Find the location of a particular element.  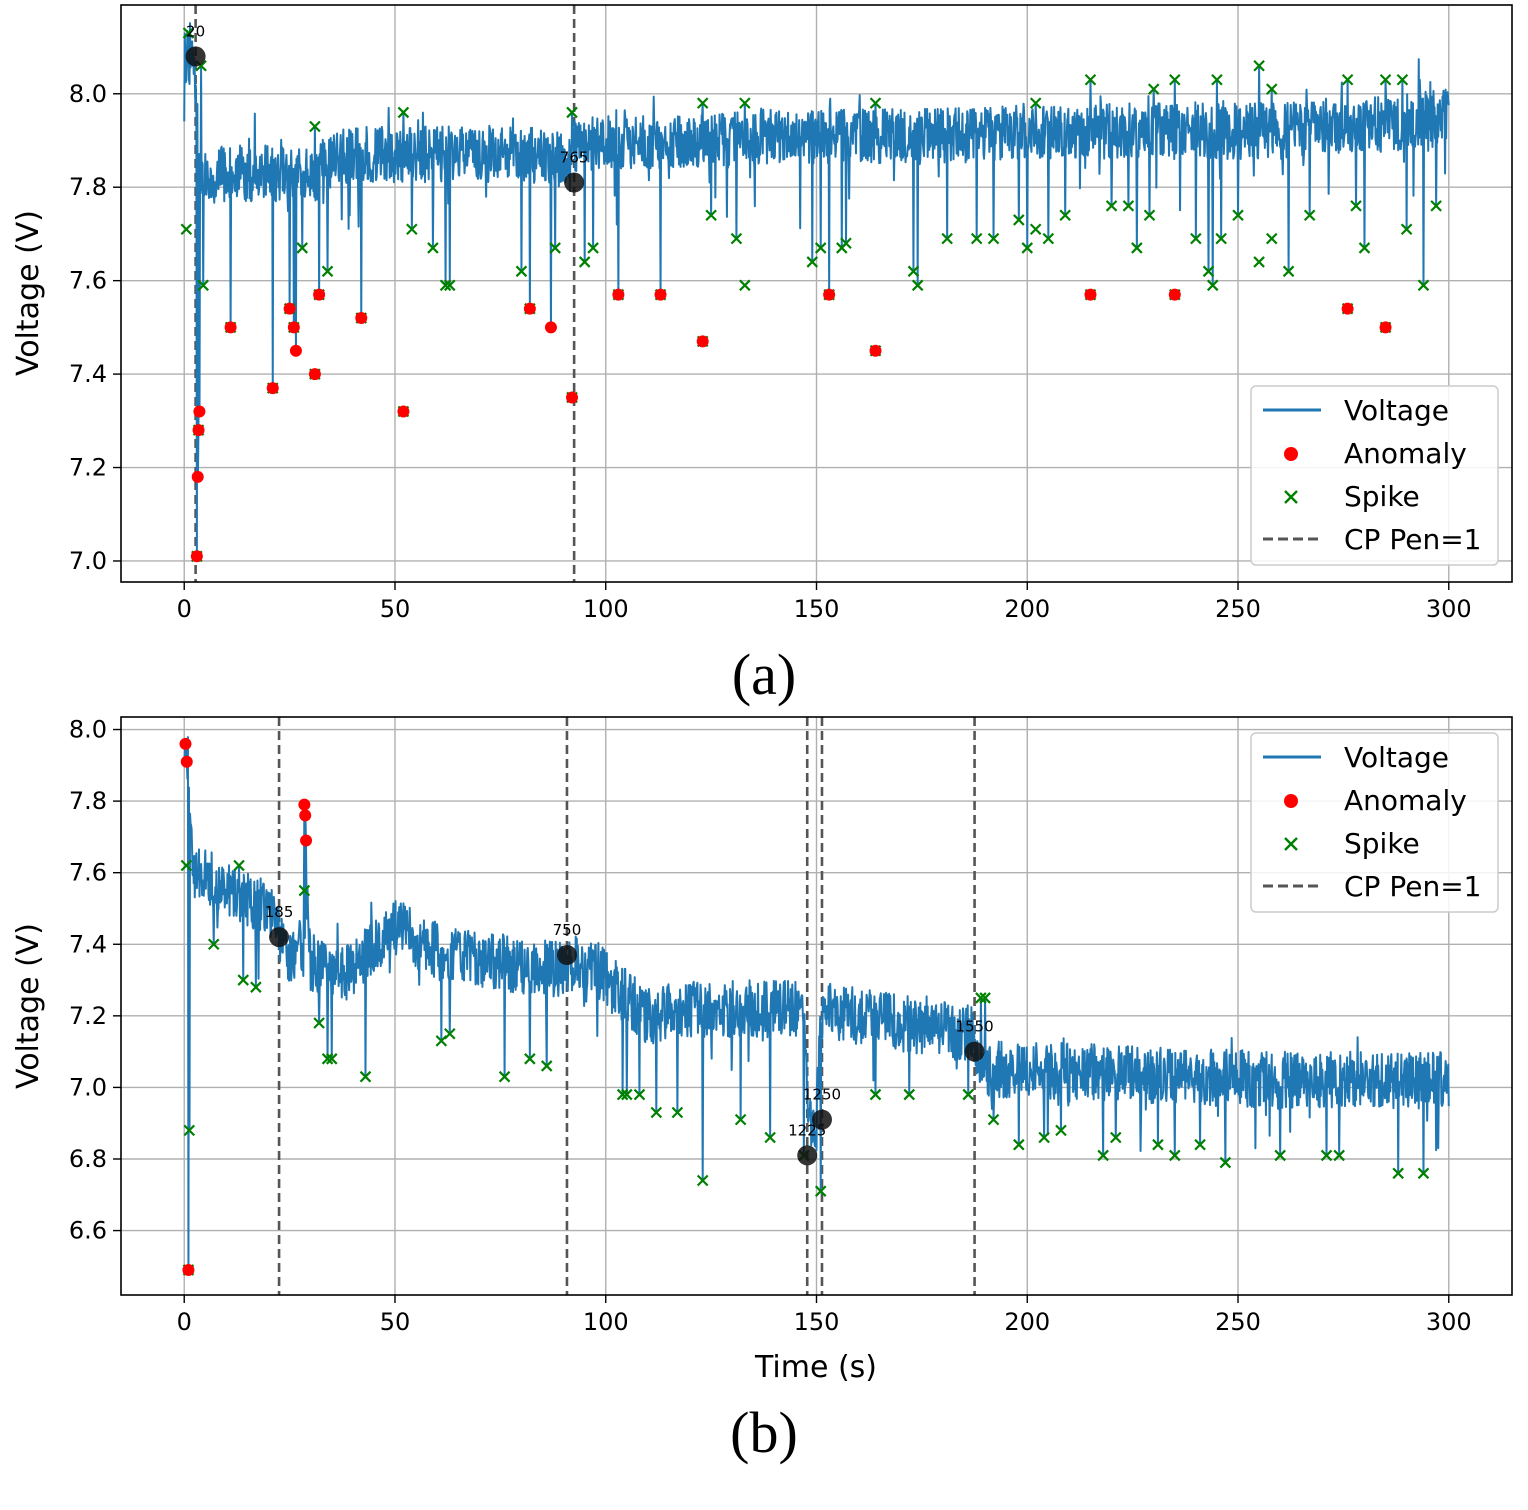

x-tick-label: 300 is located at coordinates (1449, 609).